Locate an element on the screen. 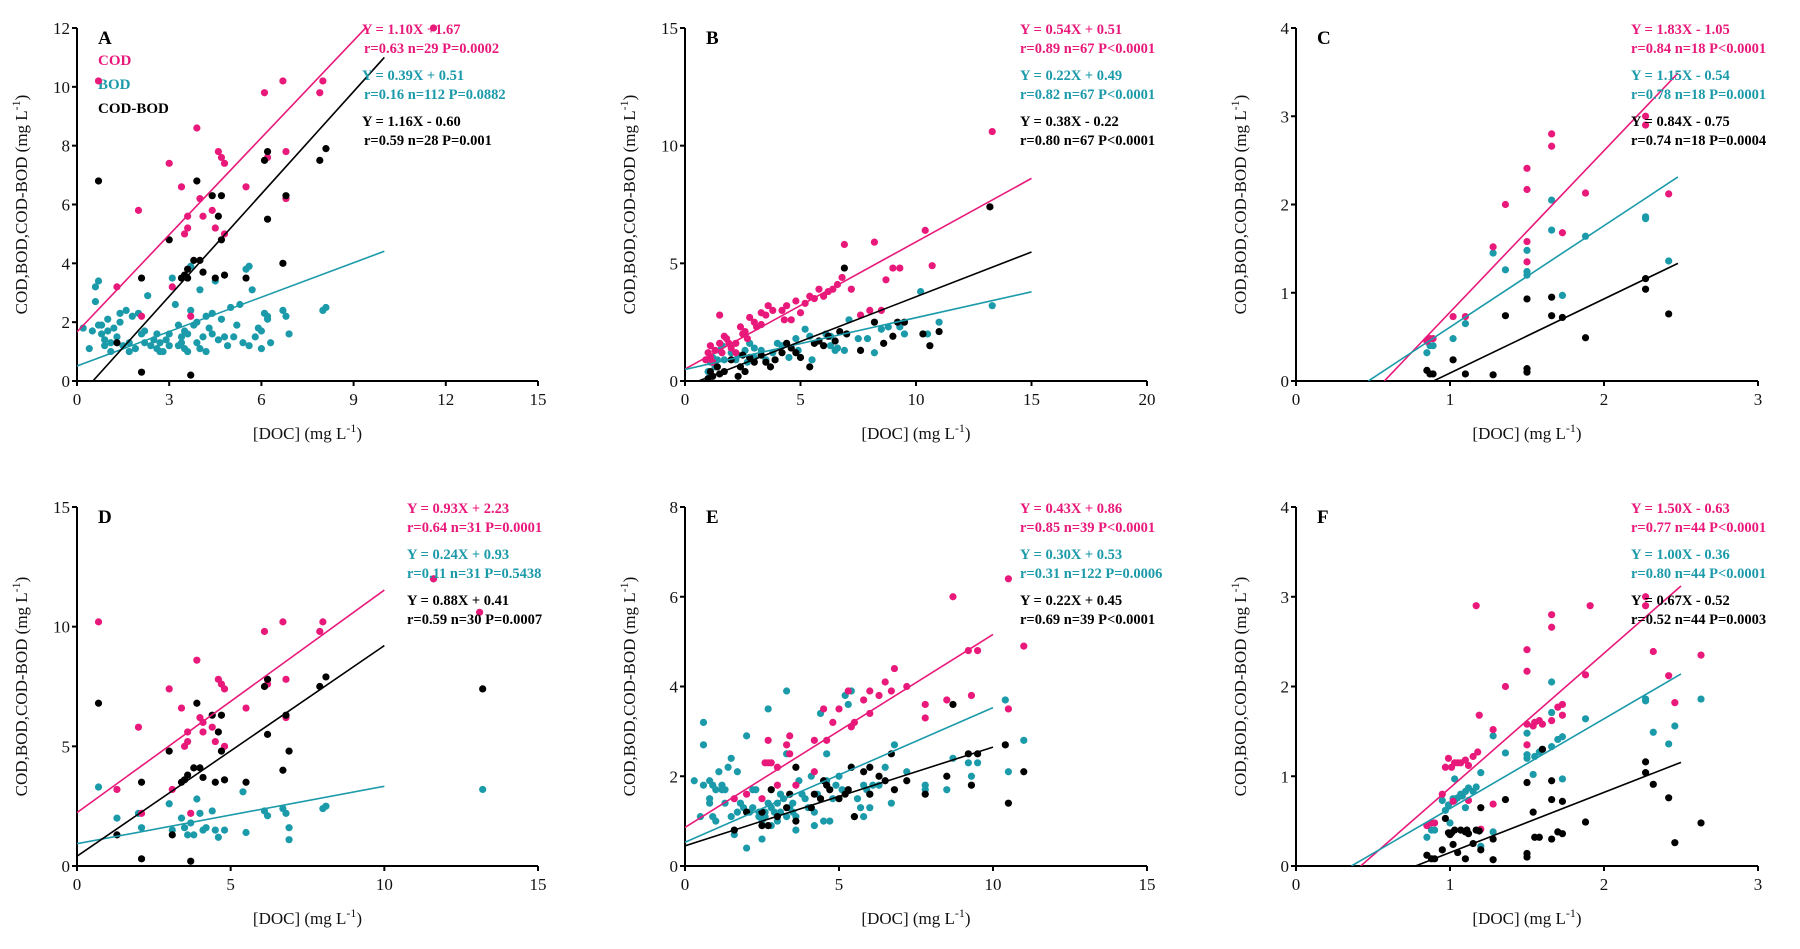 This screenshot has height=949, width=1800. equation-cod: Y = 1.10X +1.67 is located at coordinates (411, 30).